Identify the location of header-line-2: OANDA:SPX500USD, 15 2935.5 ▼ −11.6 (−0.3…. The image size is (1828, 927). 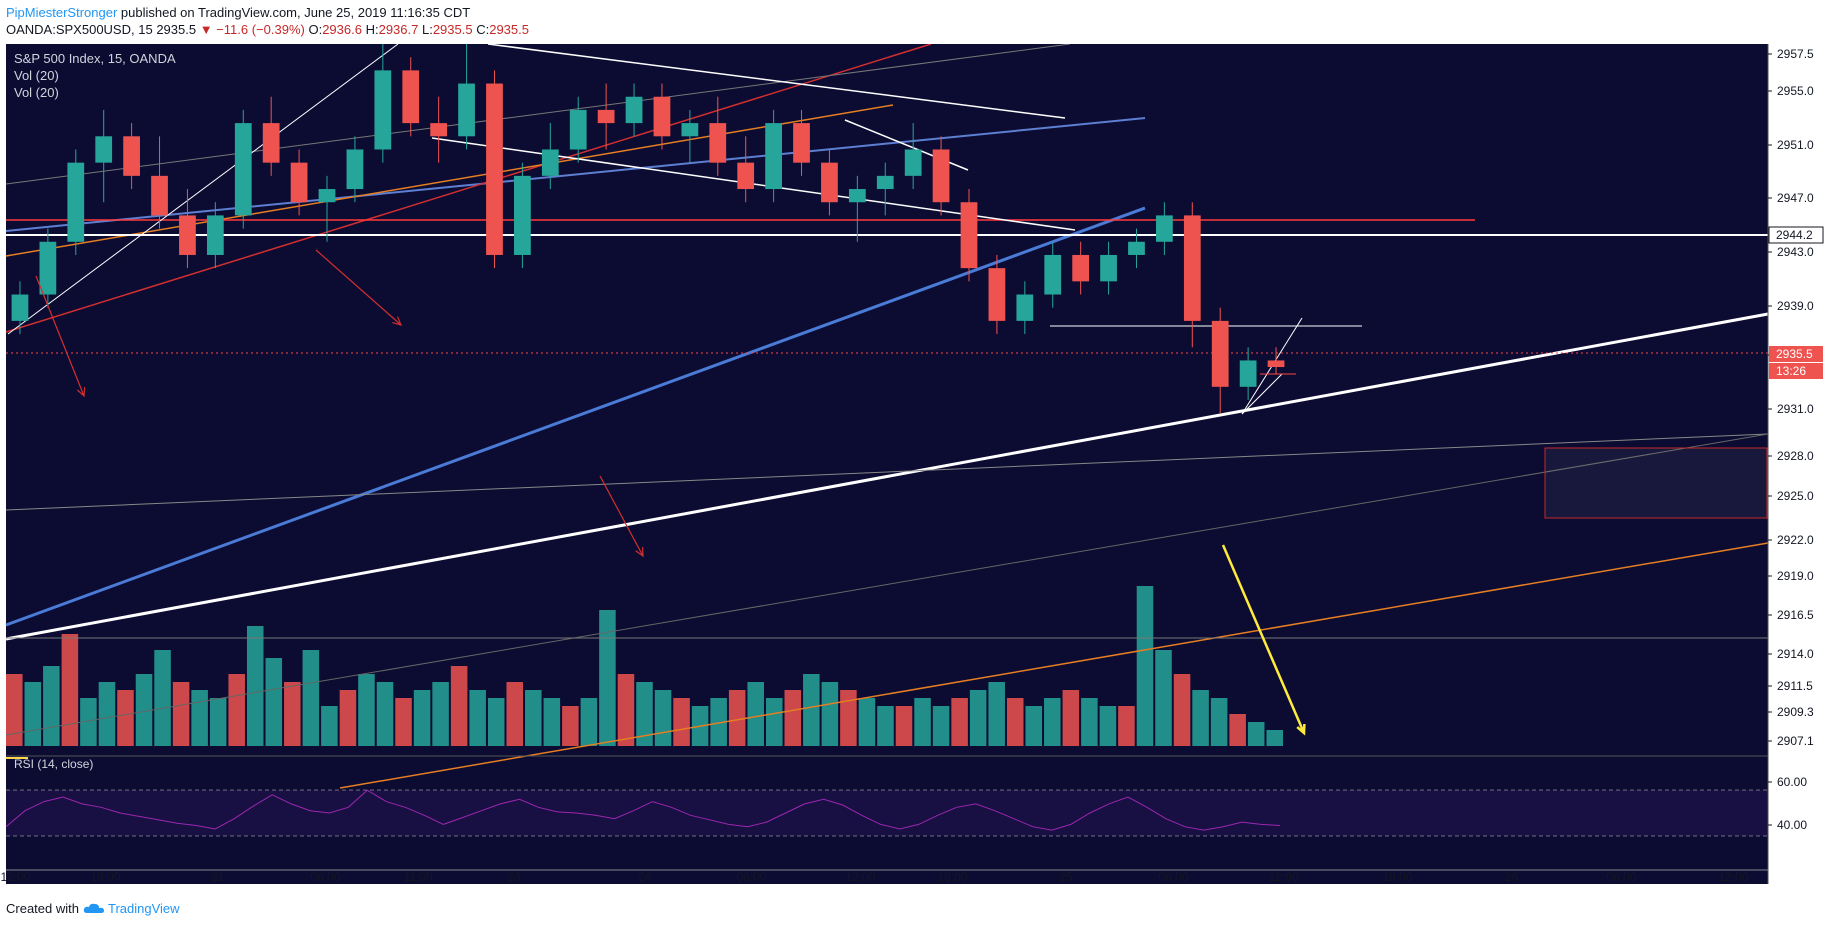
(267, 29).